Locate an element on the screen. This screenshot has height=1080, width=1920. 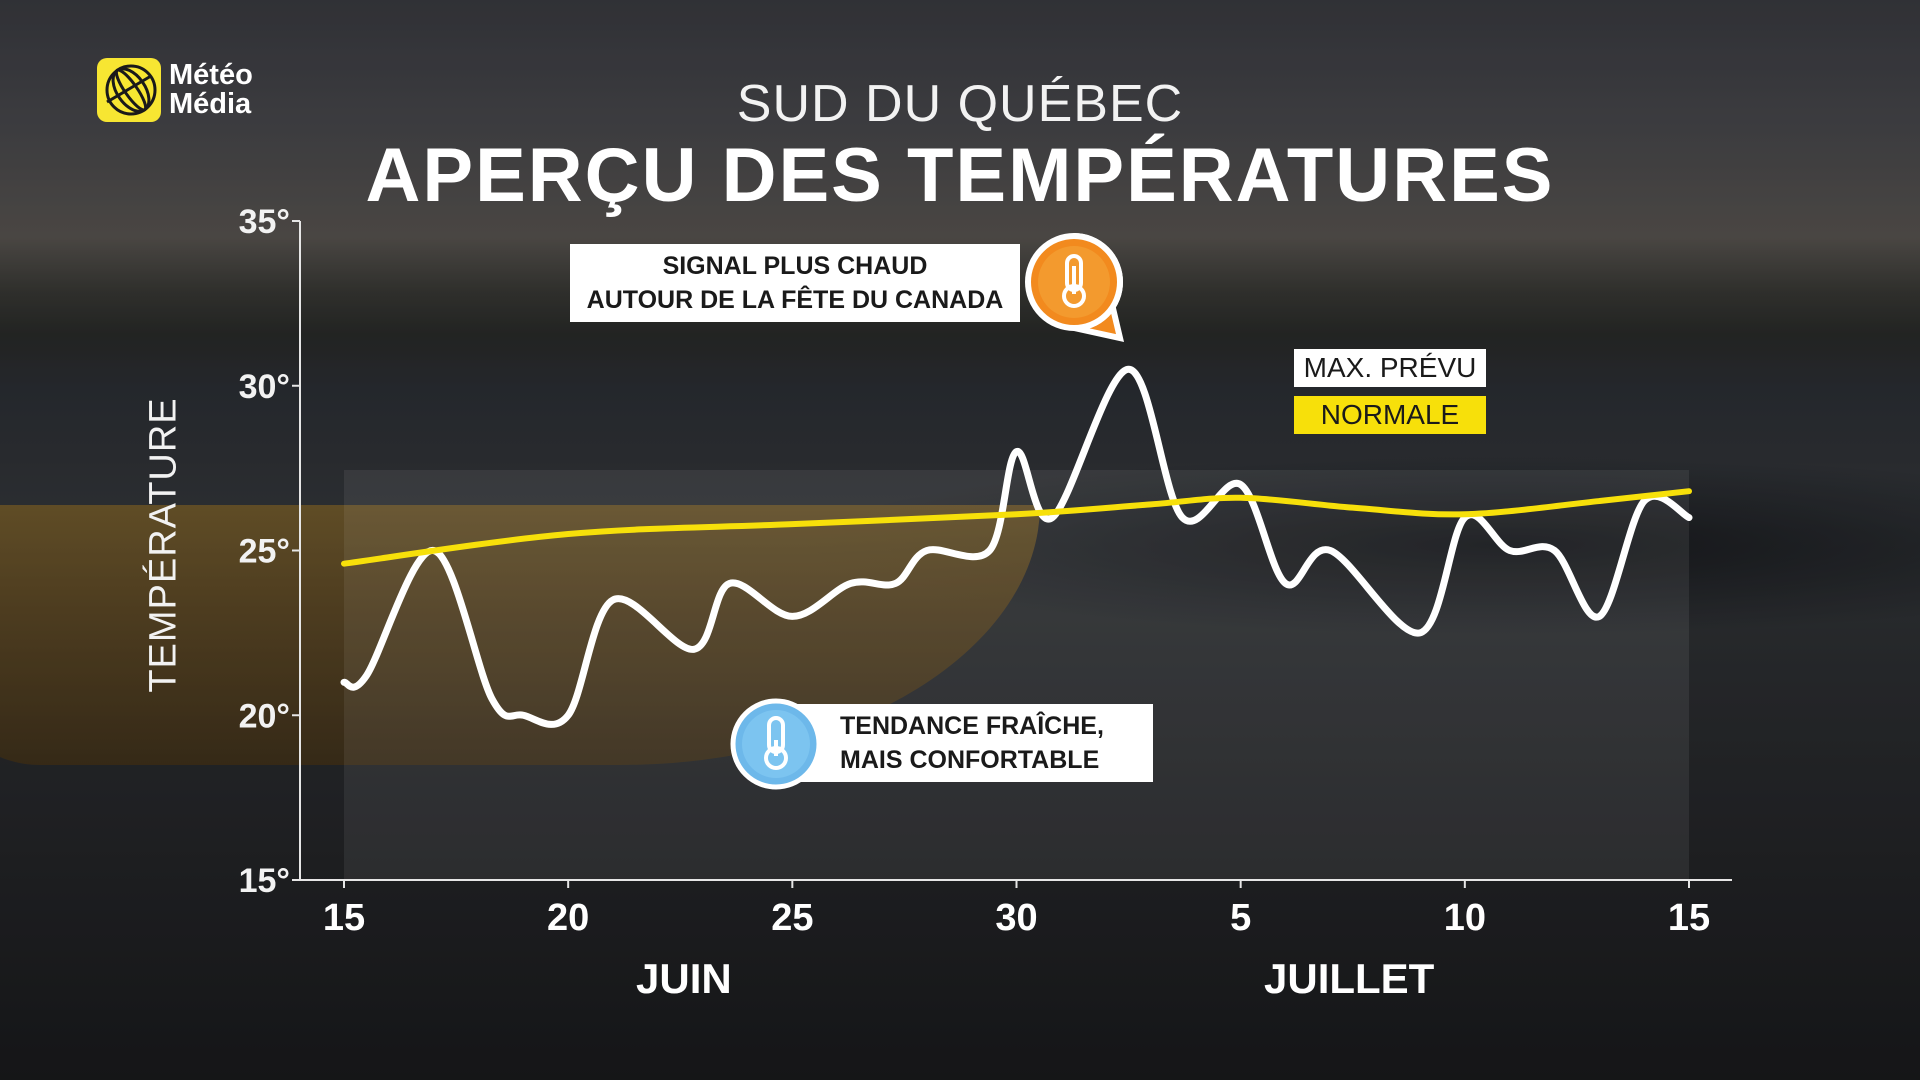
thermometer-hot-icon is located at coordinates (1074, 287).